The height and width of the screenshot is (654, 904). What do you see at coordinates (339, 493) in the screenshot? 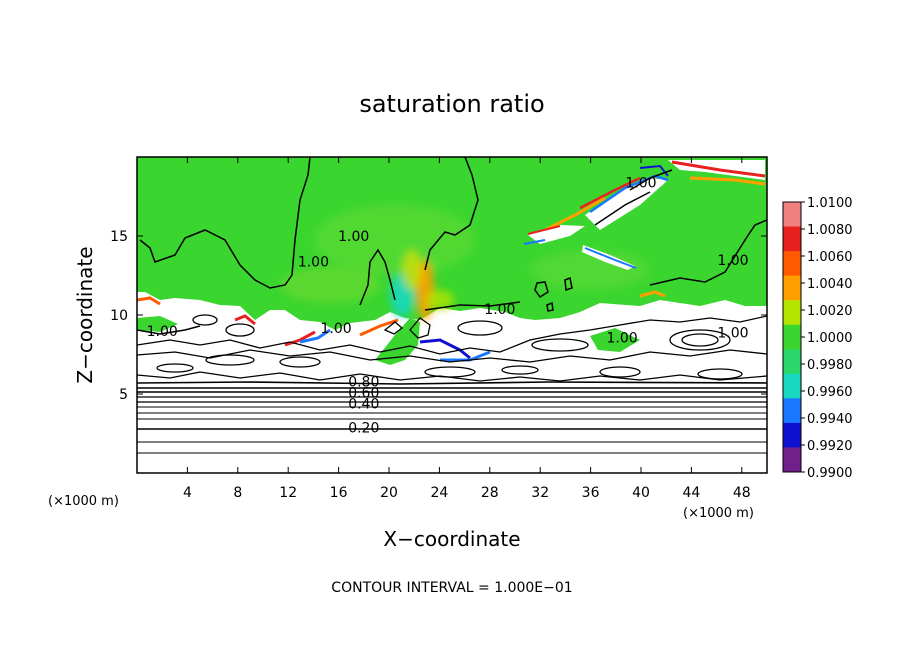
I see `x-tick-label: 16` at bounding box center [339, 493].